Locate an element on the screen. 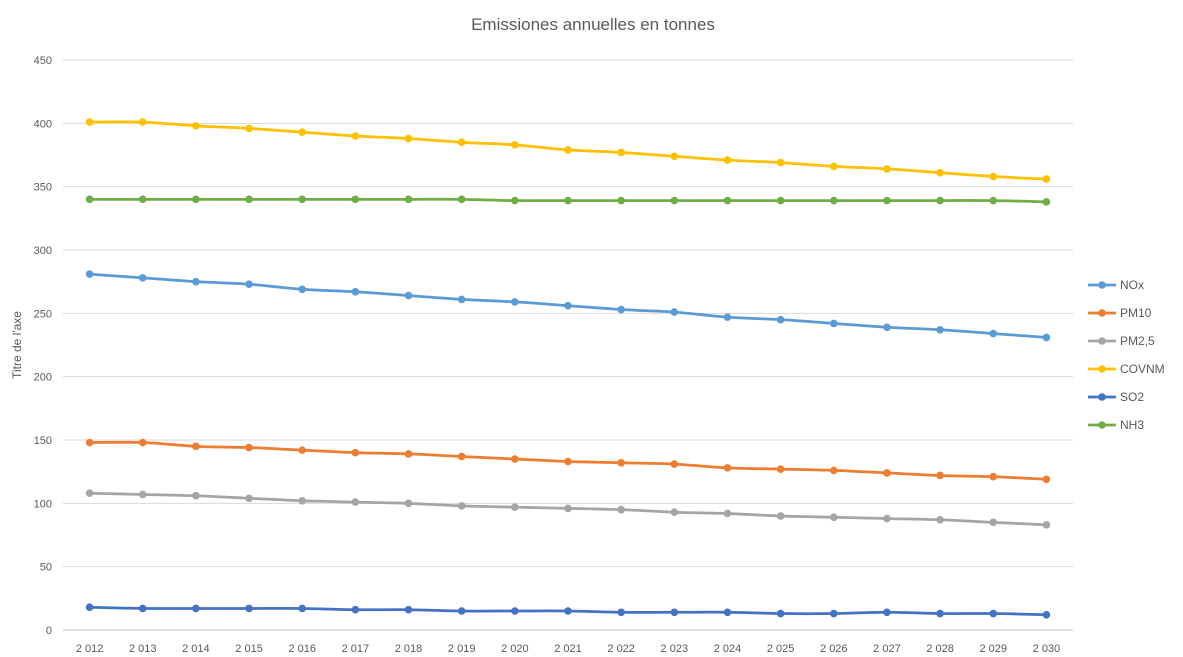  legend-label: NOx is located at coordinates (1132, 285).